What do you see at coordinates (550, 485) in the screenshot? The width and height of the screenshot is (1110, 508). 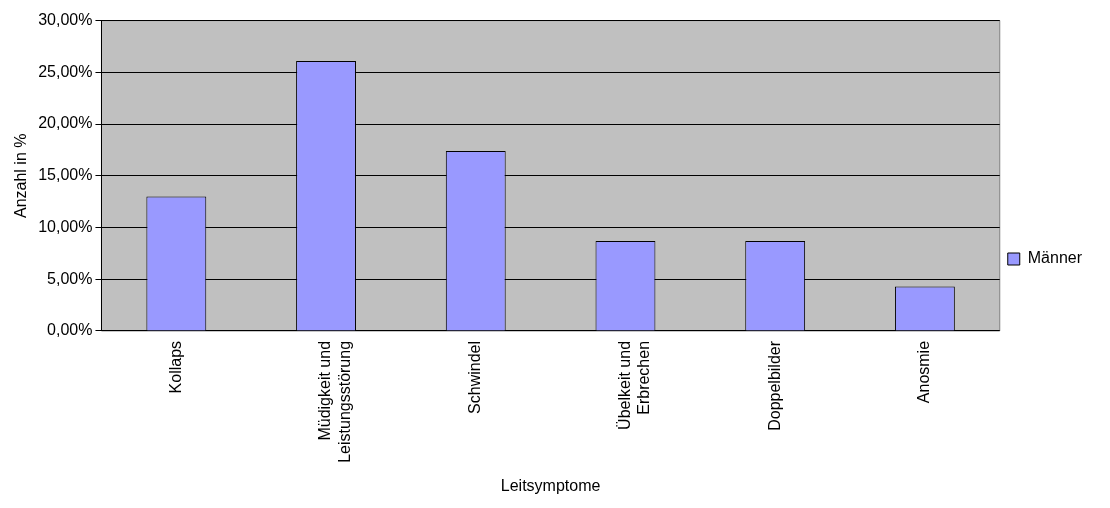 I see `x-axis-title: Leitsymptome` at bounding box center [550, 485].